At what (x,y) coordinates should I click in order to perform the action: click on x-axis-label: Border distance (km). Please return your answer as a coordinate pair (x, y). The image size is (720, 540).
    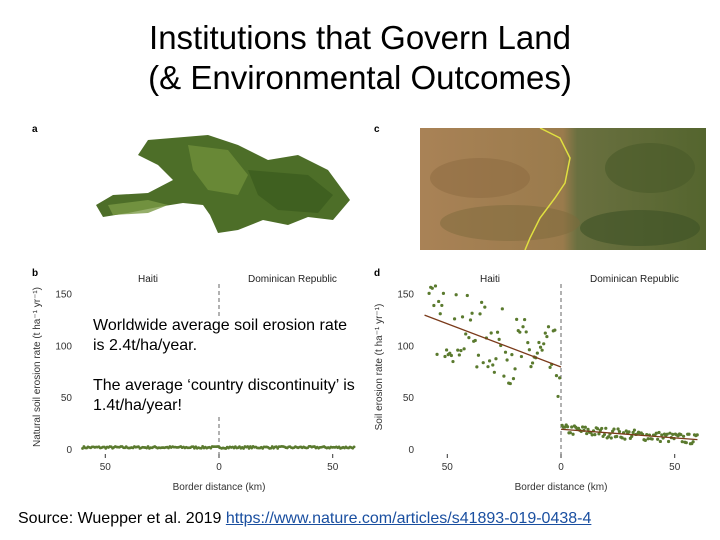
    Looking at the image, I should click on (561, 487).